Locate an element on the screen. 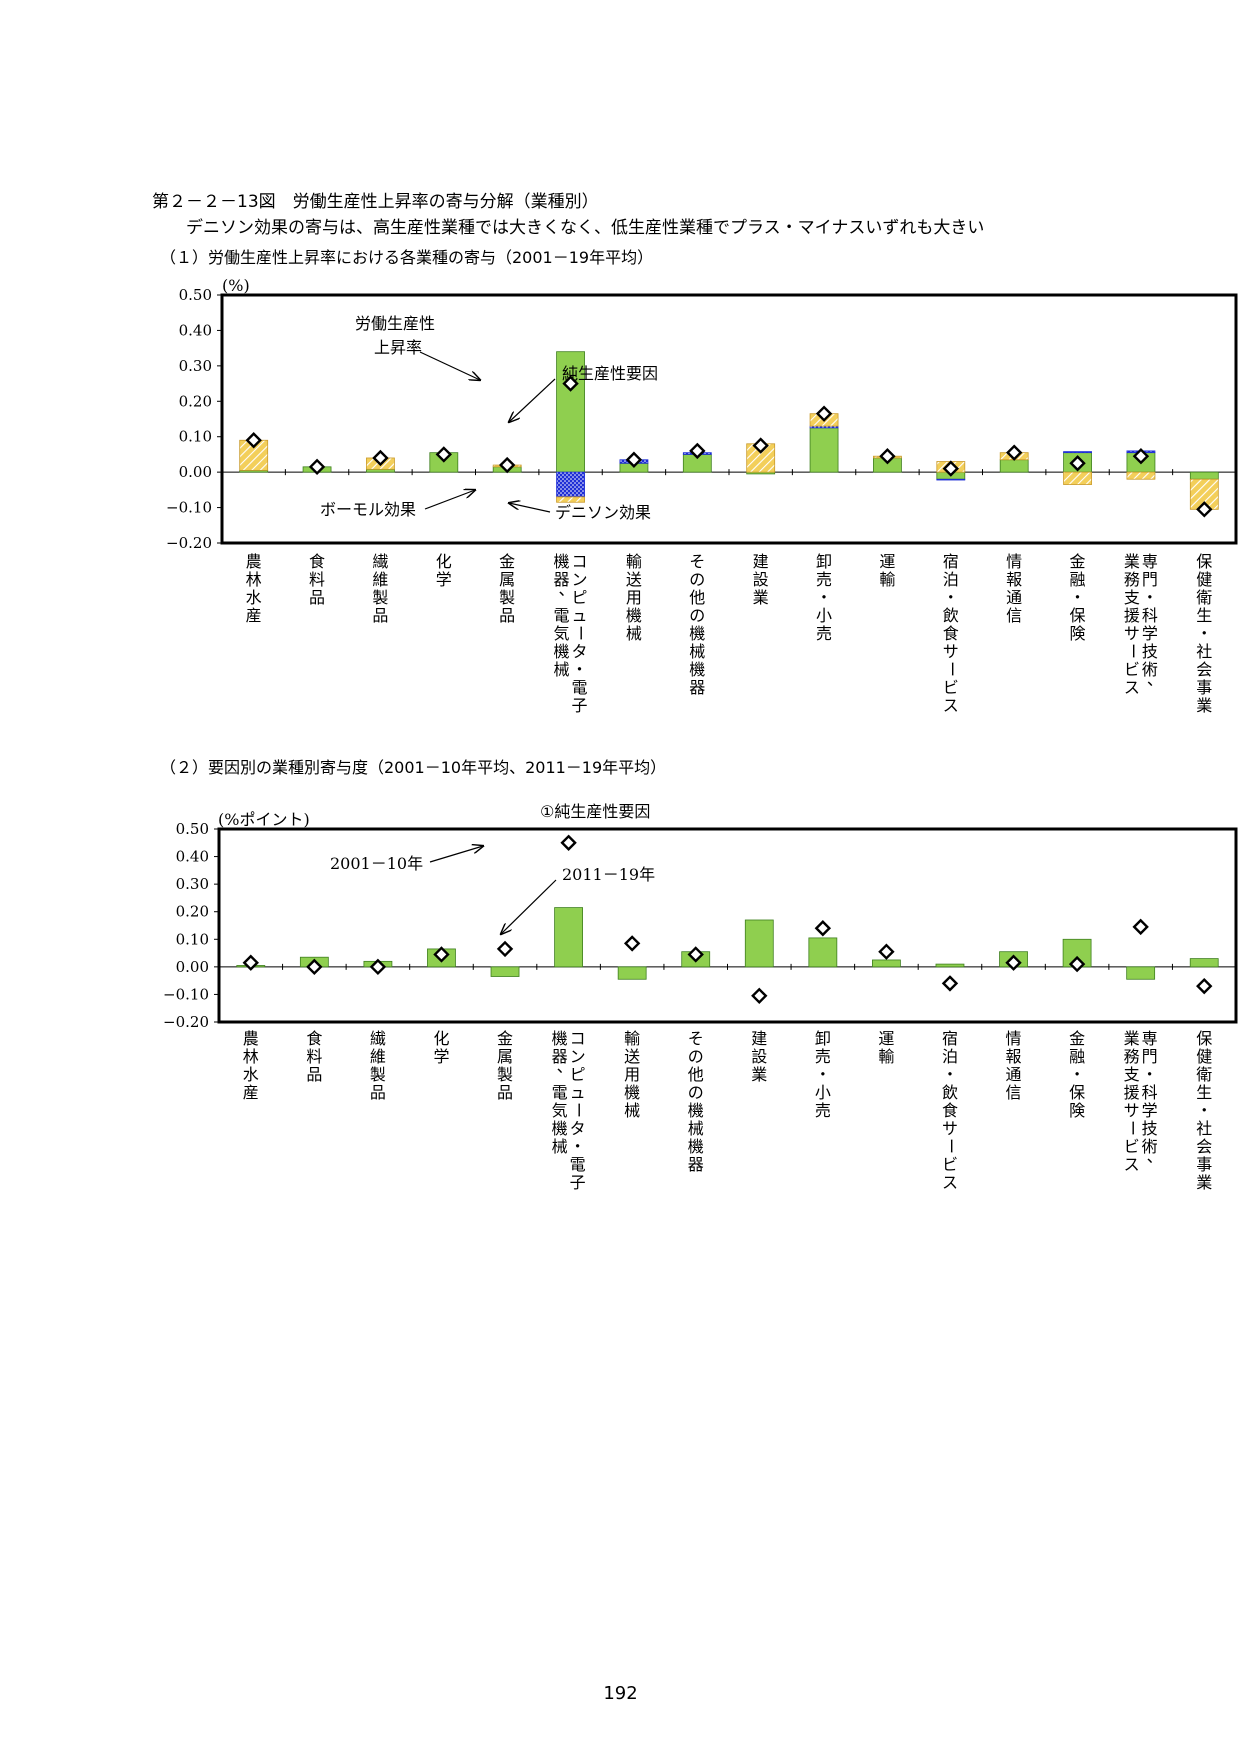  c2-category-label: 機 is located at coordinates (632, 1092).